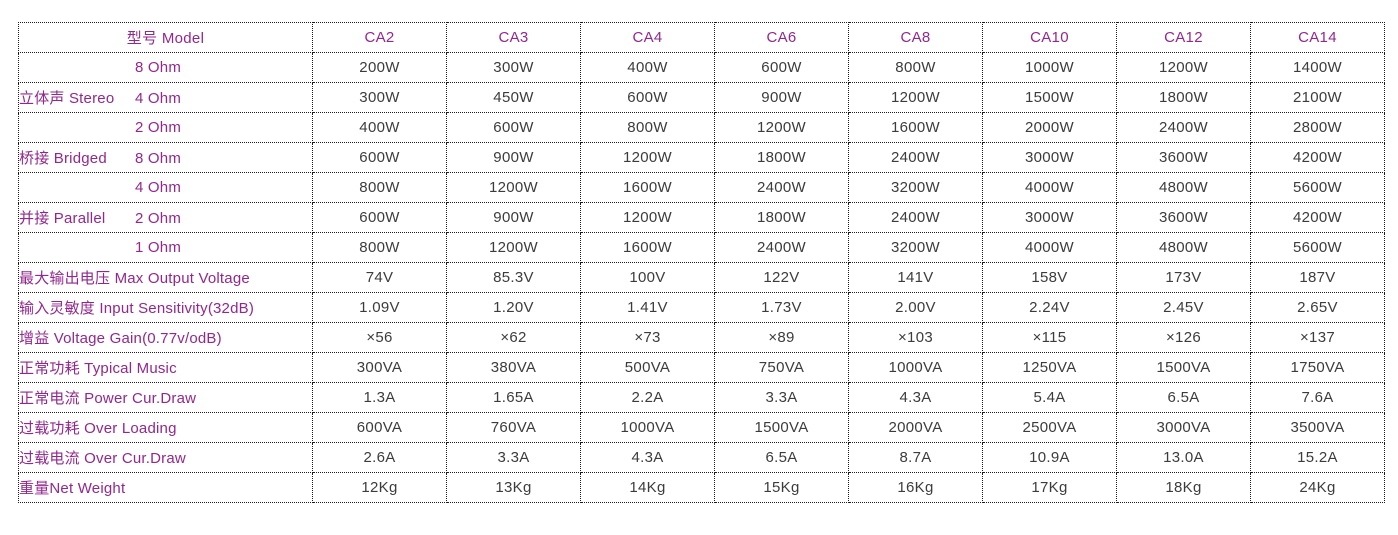 The width and height of the screenshot is (1398, 535). I want to click on column-header-ca14: CA14, so click(1317, 37).